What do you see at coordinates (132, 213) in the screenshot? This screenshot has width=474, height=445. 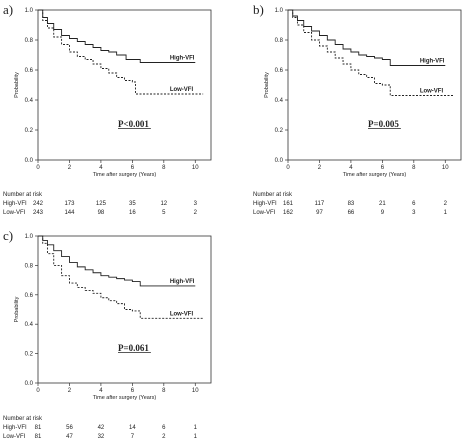 I see `risk-count: 16` at bounding box center [132, 213].